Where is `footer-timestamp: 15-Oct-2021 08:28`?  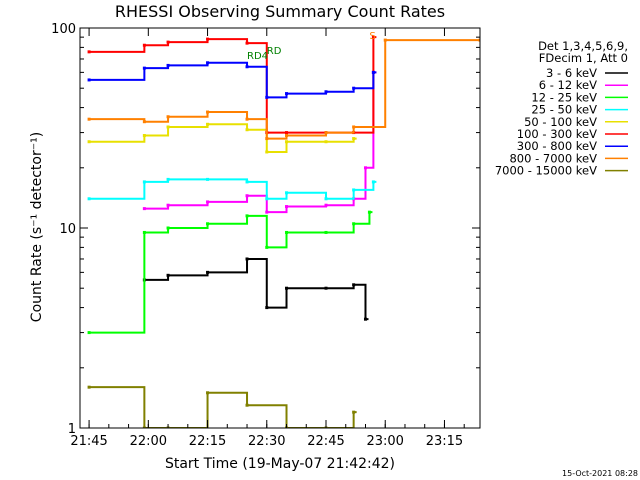
footer-timestamp: 15-Oct-2021 08:28 is located at coordinates (600, 473).